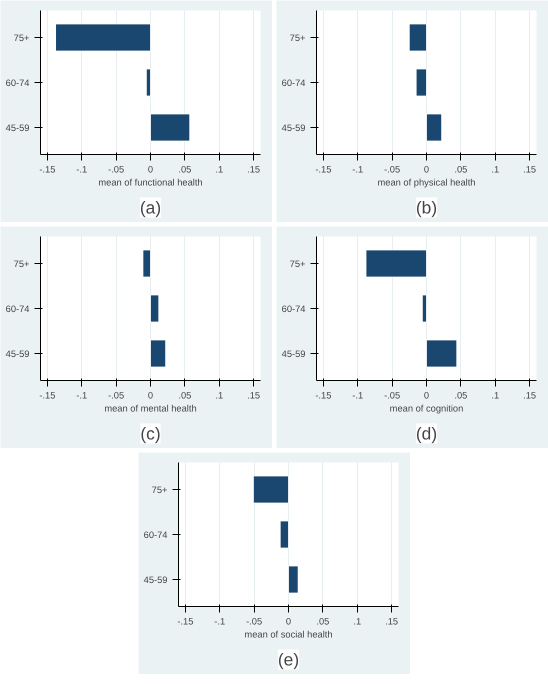  What do you see at coordinates (427, 409) in the screenshot?
I see `x-axis-title: mean of cognition` at bounding box center [427, 409].